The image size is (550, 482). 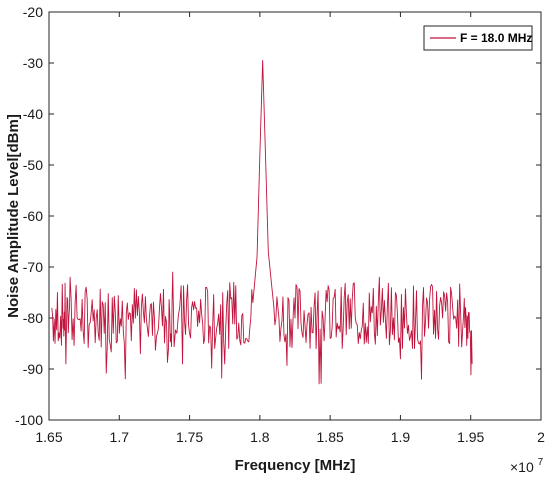 I want to click on x-axis-multiplier-base: ×10, so click(x=522, y=467).